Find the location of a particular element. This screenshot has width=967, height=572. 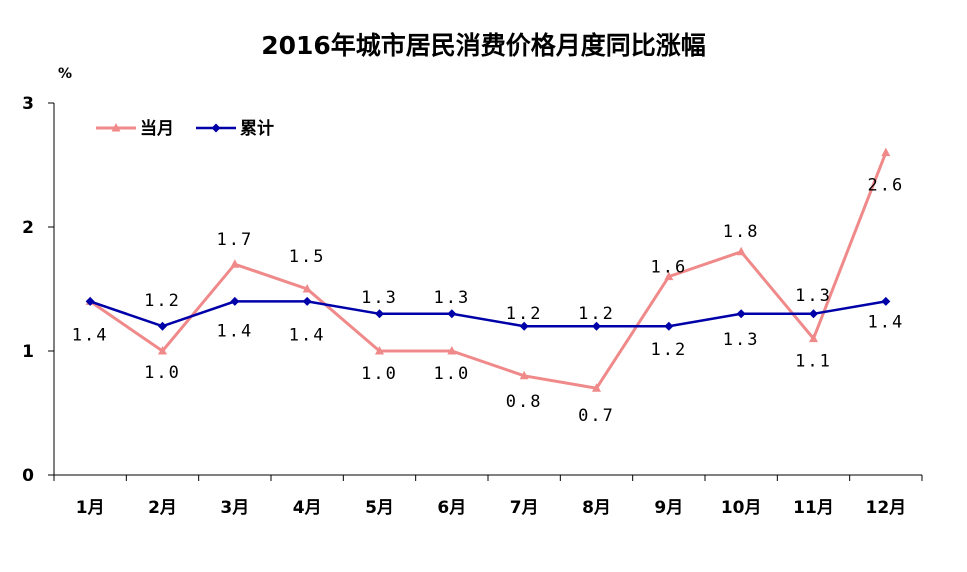

data-label: 0.7 is located at coordinates (596, 416).